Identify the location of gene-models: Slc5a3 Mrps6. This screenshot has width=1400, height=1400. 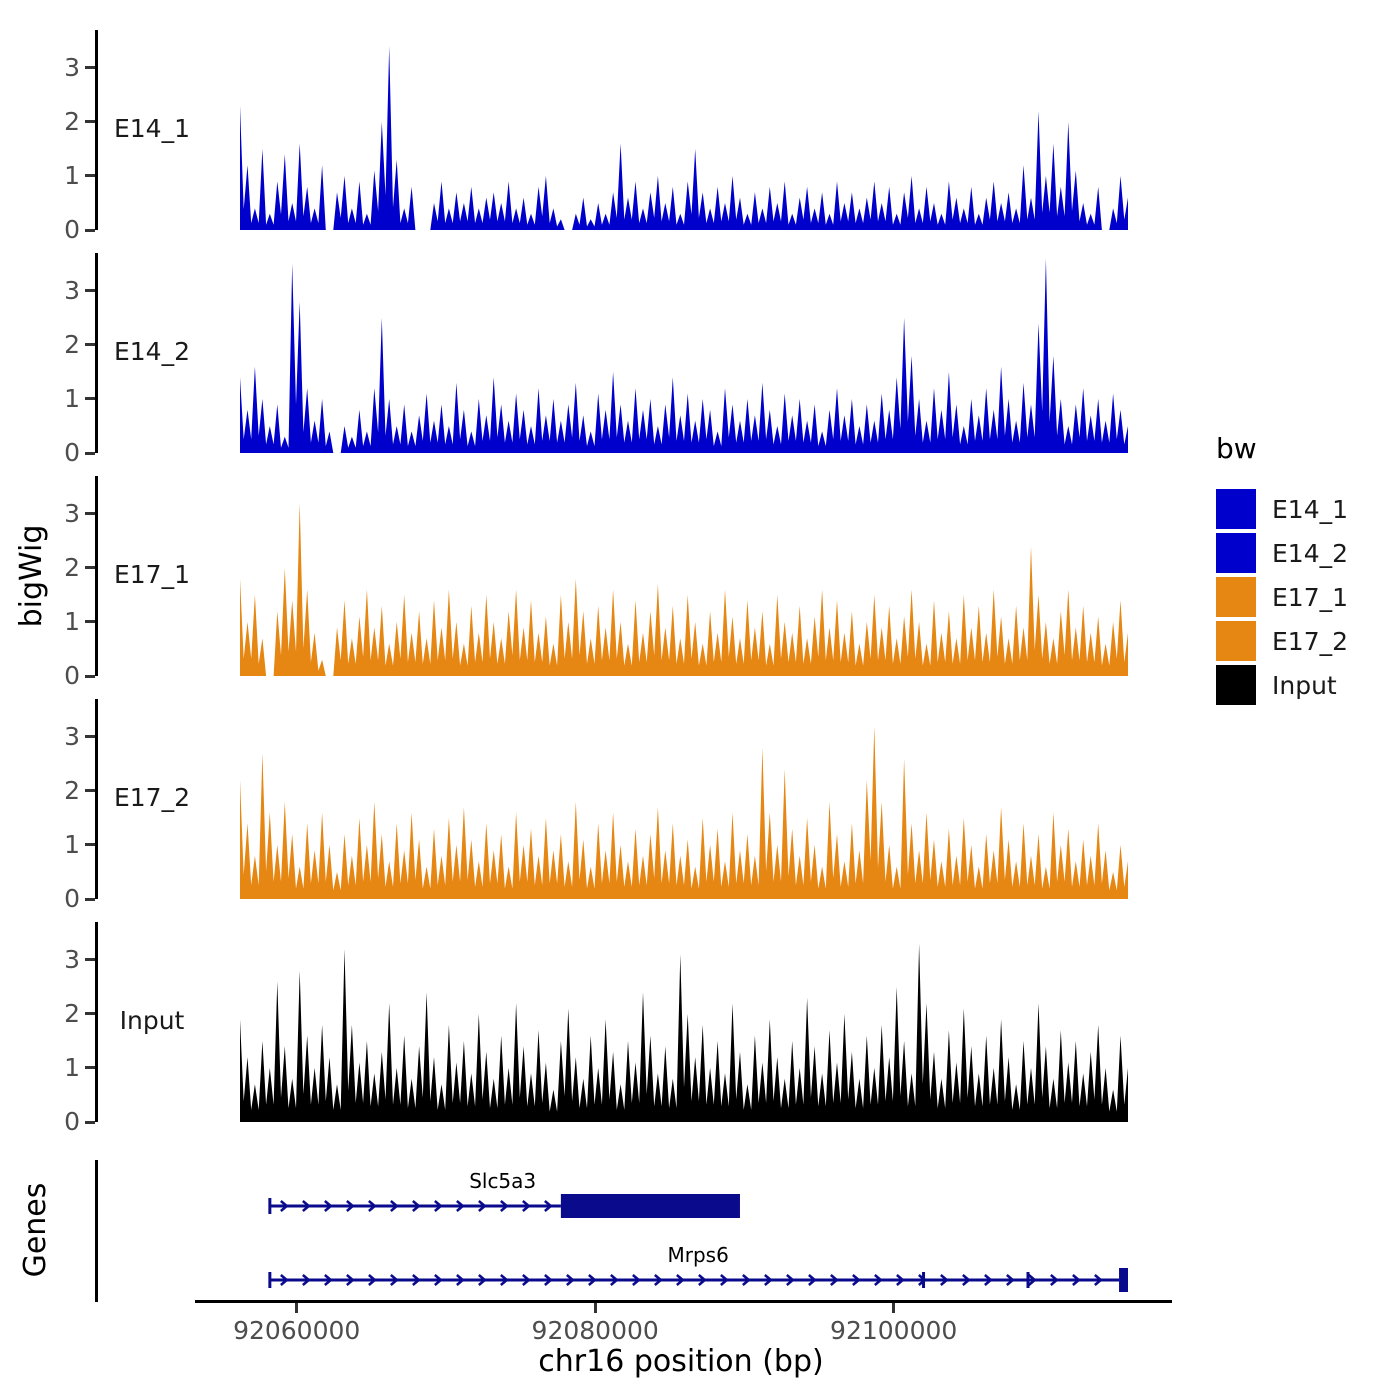
(698, 1230).